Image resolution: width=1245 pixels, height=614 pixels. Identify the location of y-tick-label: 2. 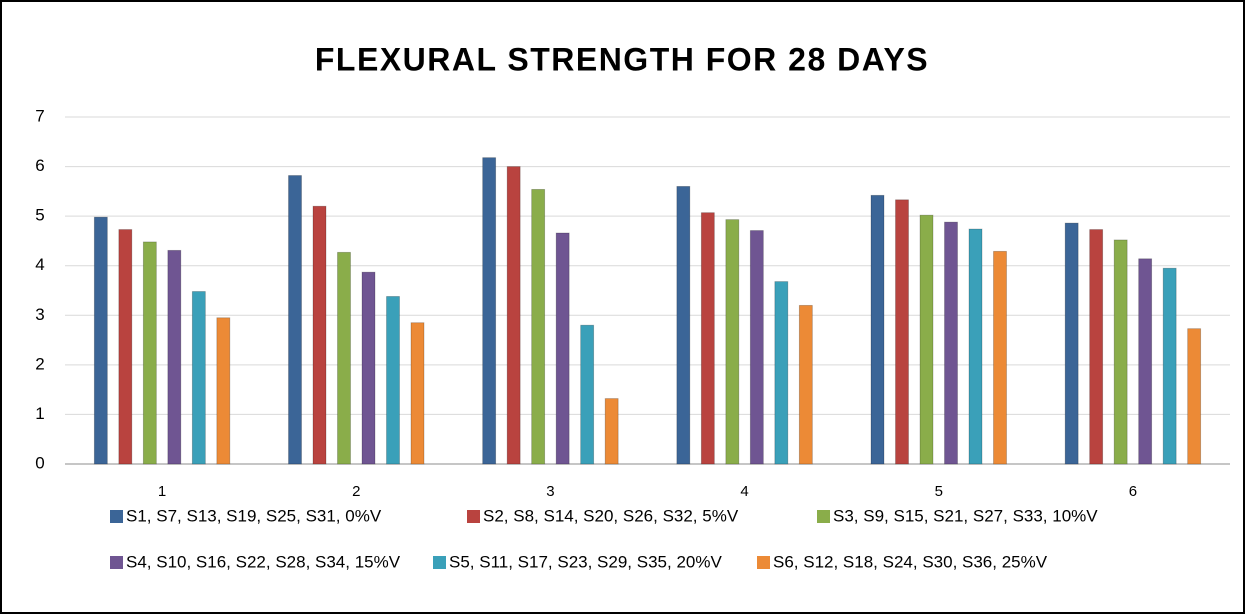
(39, 363).